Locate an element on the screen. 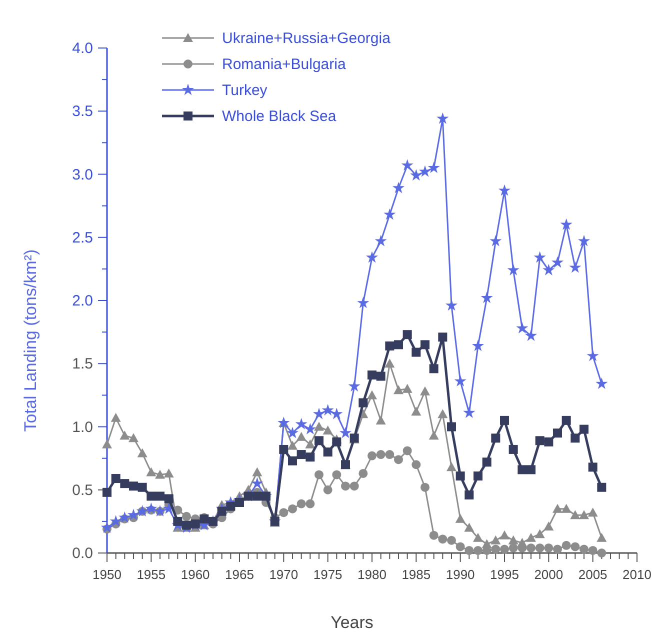 This screenshot has width=654, height=632. x-tick-label: 1965 is located at coordinates (239, 574).